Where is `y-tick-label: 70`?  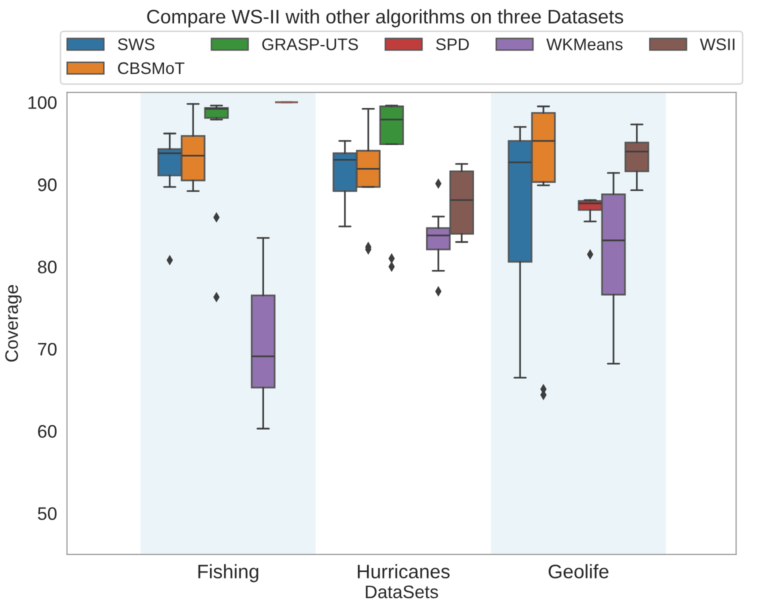
y-tick-label: 70 is located at coordinates (47, 349).